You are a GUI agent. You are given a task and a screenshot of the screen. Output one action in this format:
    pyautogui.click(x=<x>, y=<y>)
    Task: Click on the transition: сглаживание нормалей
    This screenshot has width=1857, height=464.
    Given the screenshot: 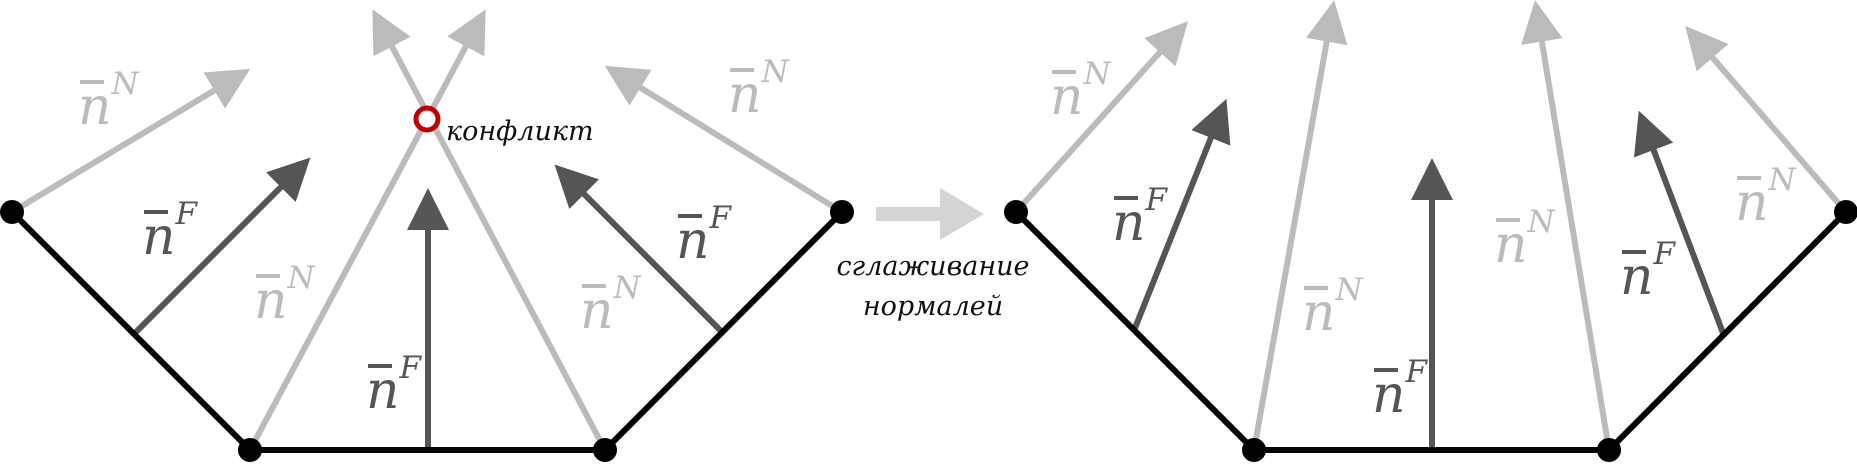 What is the action you would take?
    pyautogui.click(x=933, y=255)
    